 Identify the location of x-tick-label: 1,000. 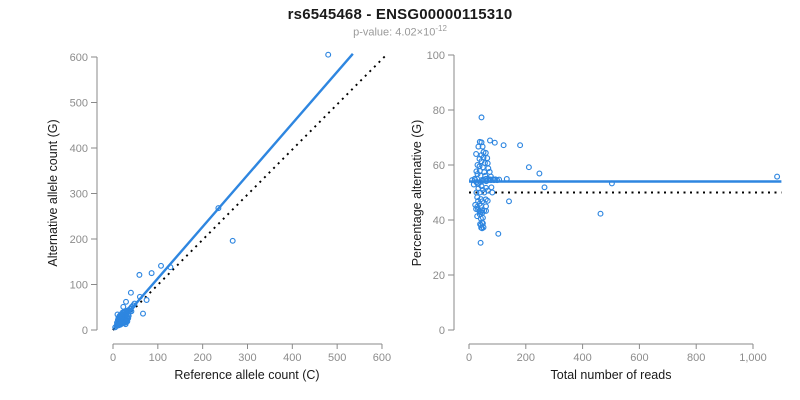
(753, 358).